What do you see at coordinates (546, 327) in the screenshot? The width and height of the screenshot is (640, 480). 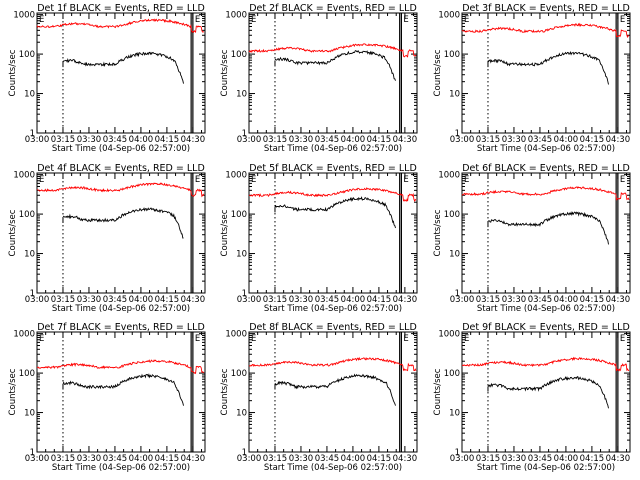 I see `subplot-title: Det 9f BLACK = Events, RED = LLD` at bounding box center [546, 327].